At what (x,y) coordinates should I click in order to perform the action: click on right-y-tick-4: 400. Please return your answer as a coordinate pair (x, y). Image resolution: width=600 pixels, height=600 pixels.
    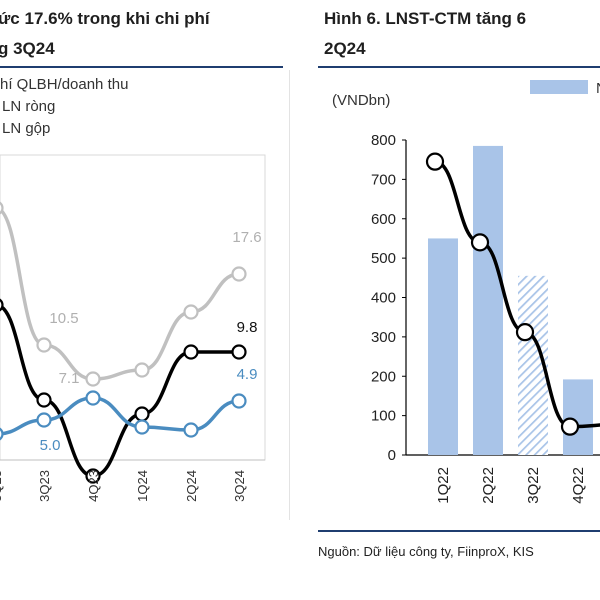
    Looking at the image, I should click on (383, 298).